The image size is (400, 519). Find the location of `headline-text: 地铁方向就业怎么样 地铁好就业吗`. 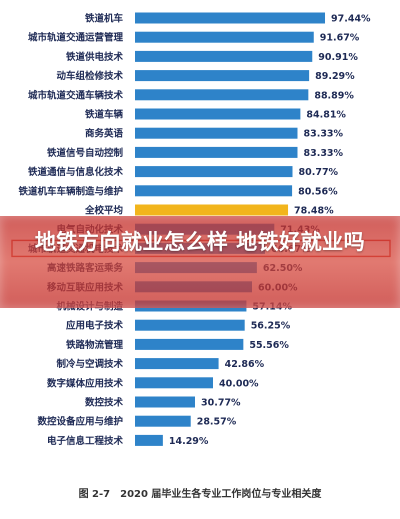

headline-text: 地铁方向就业怎么样 地铁好就业吗 is located at coordinates (200, 242).